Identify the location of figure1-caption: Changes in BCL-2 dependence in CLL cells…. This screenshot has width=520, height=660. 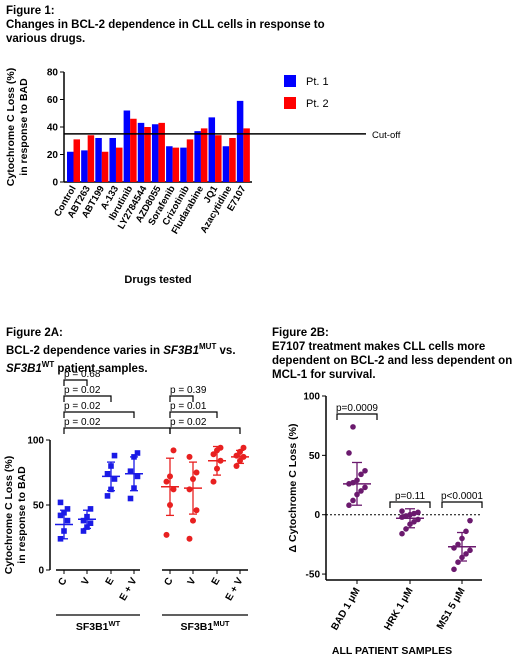
(165, 32).